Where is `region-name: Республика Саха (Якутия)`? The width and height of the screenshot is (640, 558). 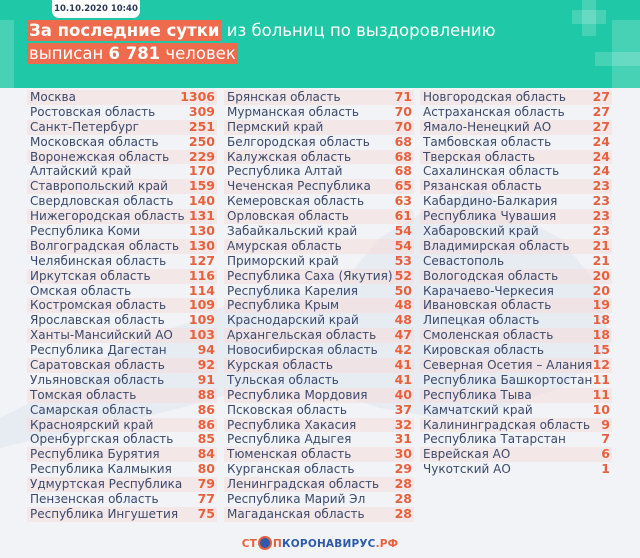
region-name: Республика Саха (Якутия) is located at coordinates (310, 275).